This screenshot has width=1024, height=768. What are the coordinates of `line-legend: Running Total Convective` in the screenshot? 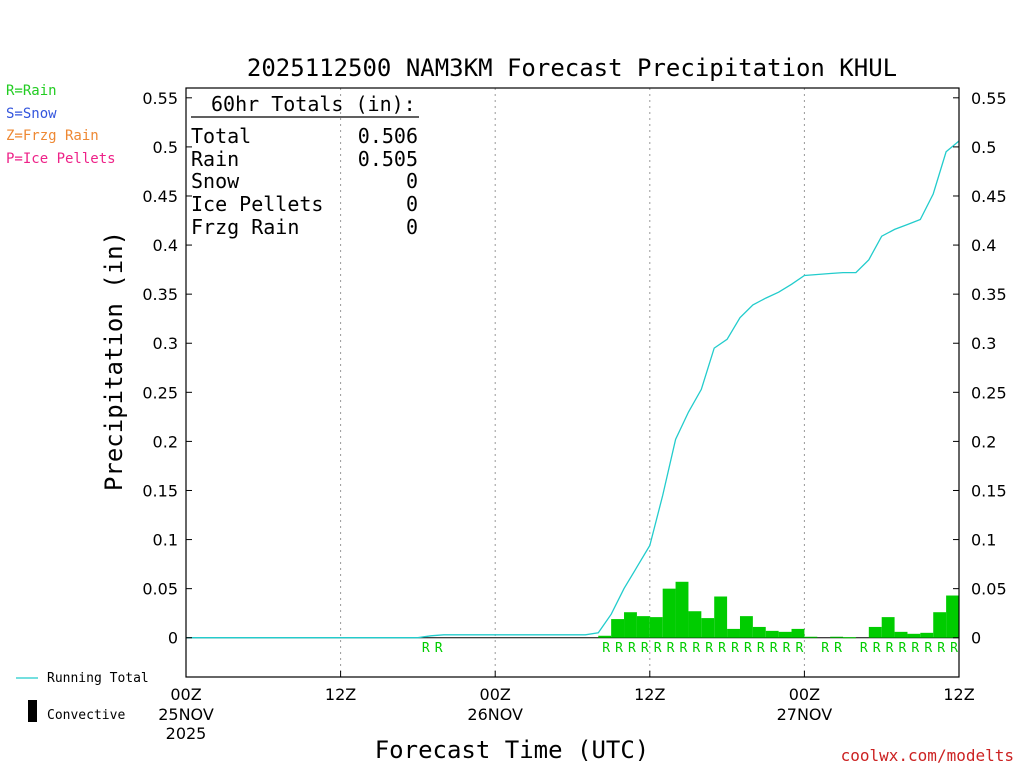 It's located at (82, 697).